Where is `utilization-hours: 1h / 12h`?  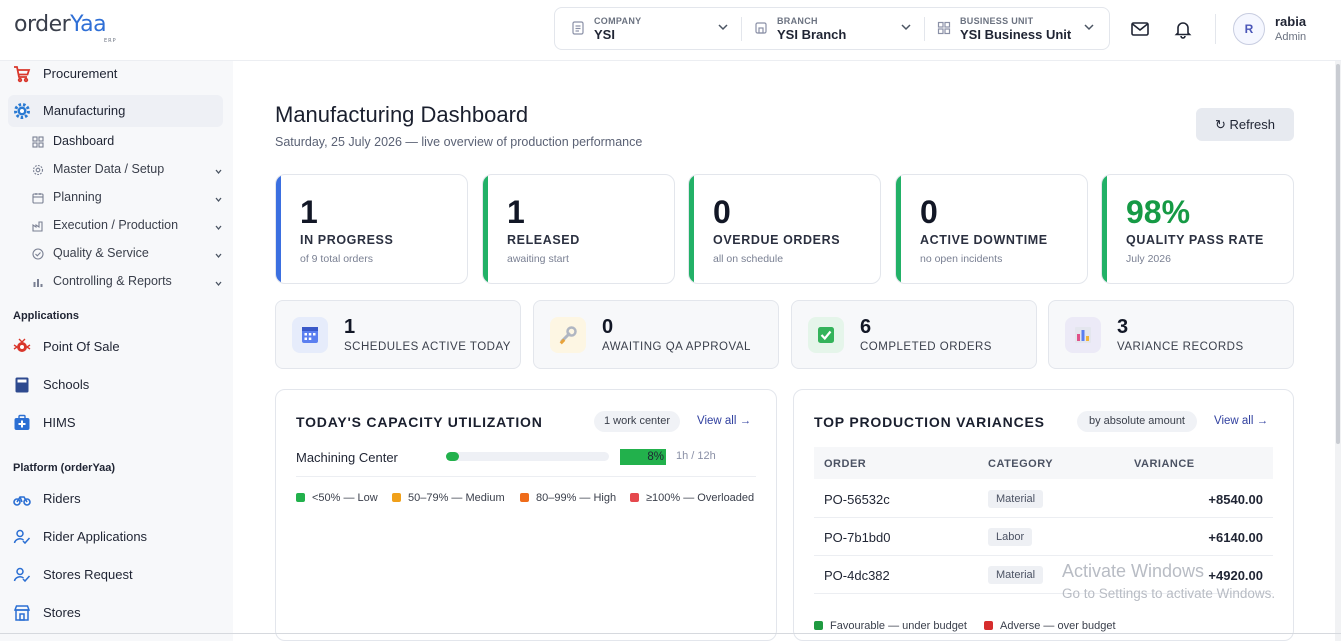
utilization-hours: 1h / 12h is located at coordinates (696, 456).